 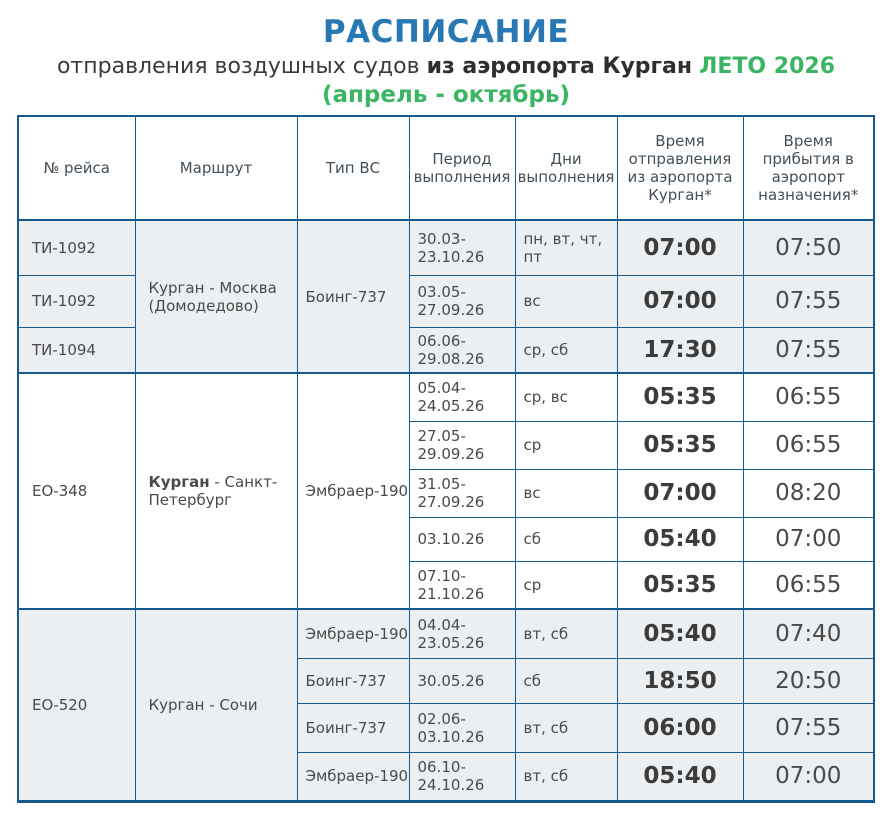 What do you see at coordinates (441, 292) in the screenshot?
I see `period-line: 03.05-` at bounding box center [441, 292].